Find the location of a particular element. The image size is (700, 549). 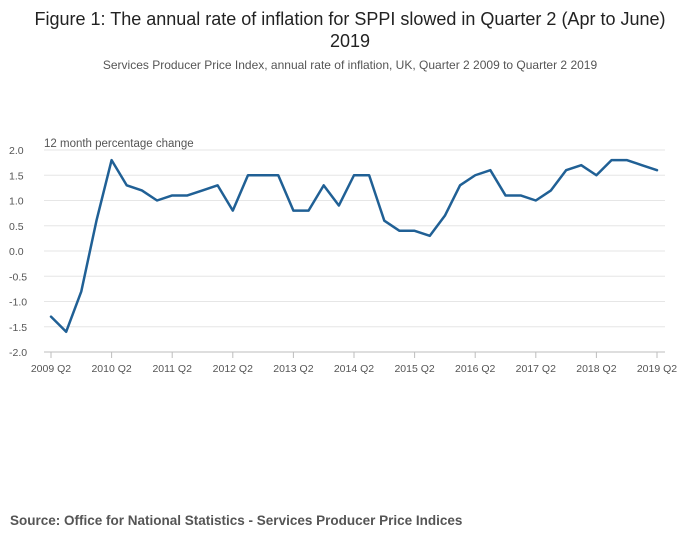

y-axis: 2.0 1.5 1.0 0.5 0.0 -0.5 -1.0 -1.5 -2.0 is located at coordinates (18, 252).